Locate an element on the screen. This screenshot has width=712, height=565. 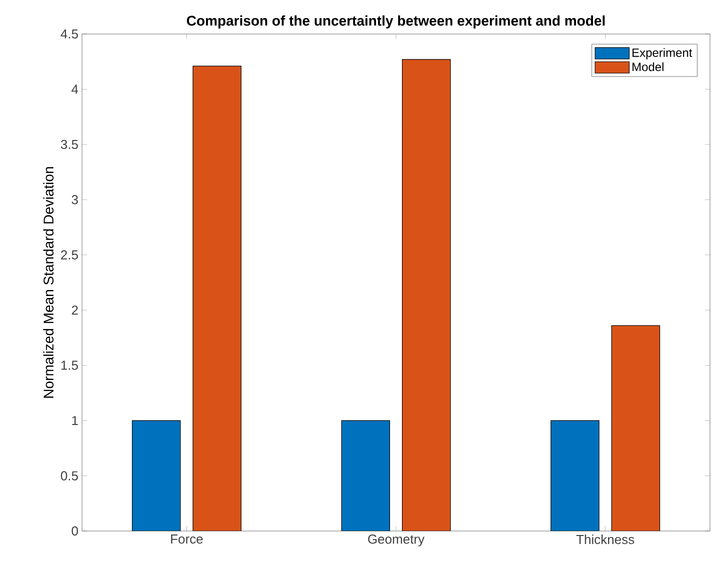
y-tick-label: 0 is located at coordinates (75, 531).